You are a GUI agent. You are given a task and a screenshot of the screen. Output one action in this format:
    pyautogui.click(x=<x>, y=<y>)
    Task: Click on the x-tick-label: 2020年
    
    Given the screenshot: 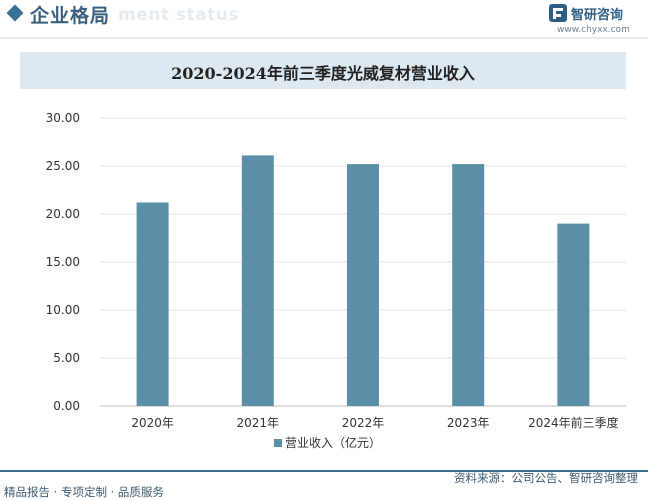 What is the action you would take?
    pyautogui.click(x=152, y=423)
    